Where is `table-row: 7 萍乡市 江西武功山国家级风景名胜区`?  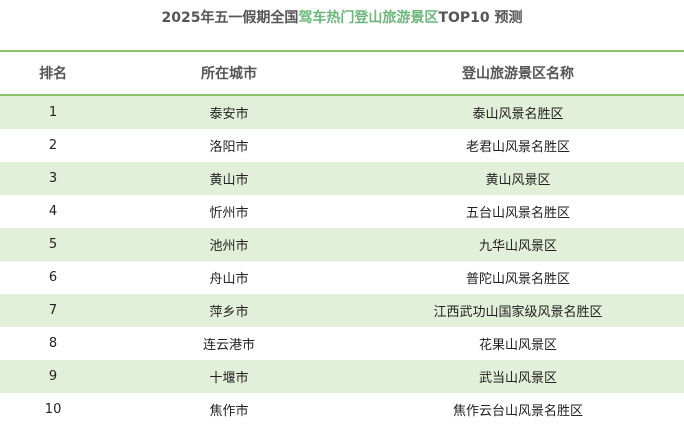 table-row: 7 萍乡市 江西武功山国家级风景名胜区 is located at coordinates (342, 310).